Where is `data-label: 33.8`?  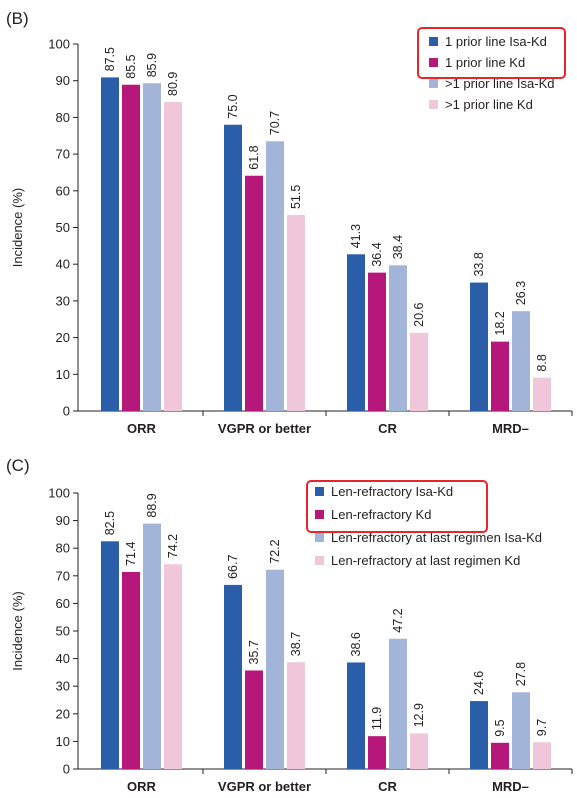
data-label: 33.8 is located at coordinates (479, 264).